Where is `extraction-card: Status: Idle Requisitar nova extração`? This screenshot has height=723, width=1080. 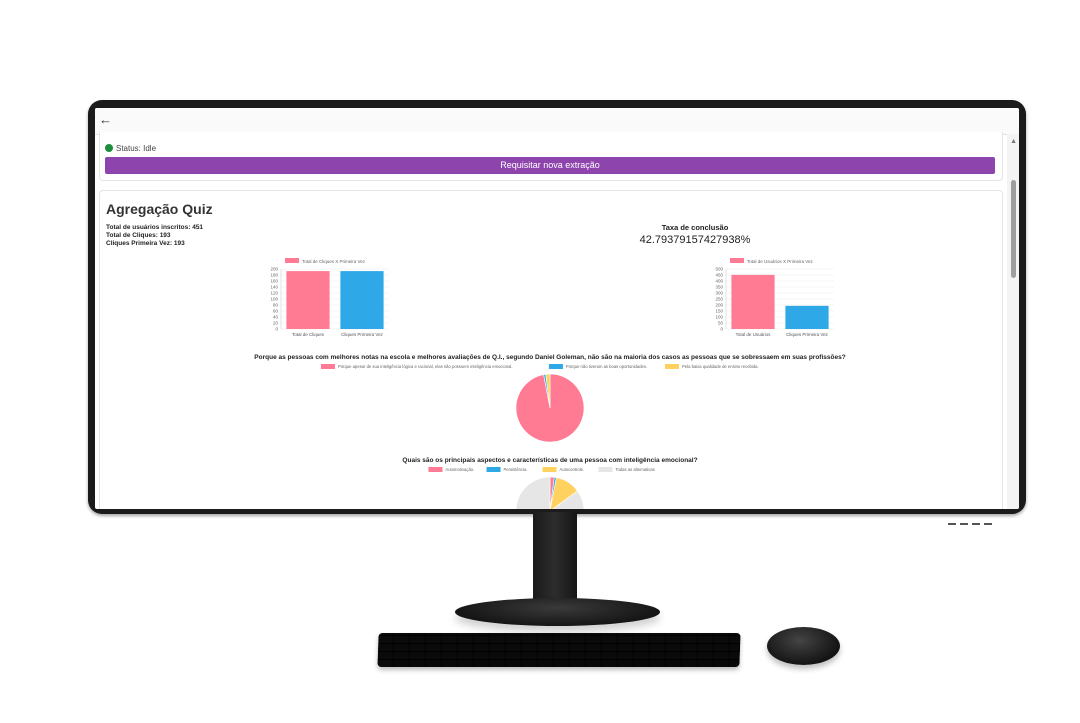 extraction-card: Status: Idle Requisitar nova extração is located at coordinates (551, 156).